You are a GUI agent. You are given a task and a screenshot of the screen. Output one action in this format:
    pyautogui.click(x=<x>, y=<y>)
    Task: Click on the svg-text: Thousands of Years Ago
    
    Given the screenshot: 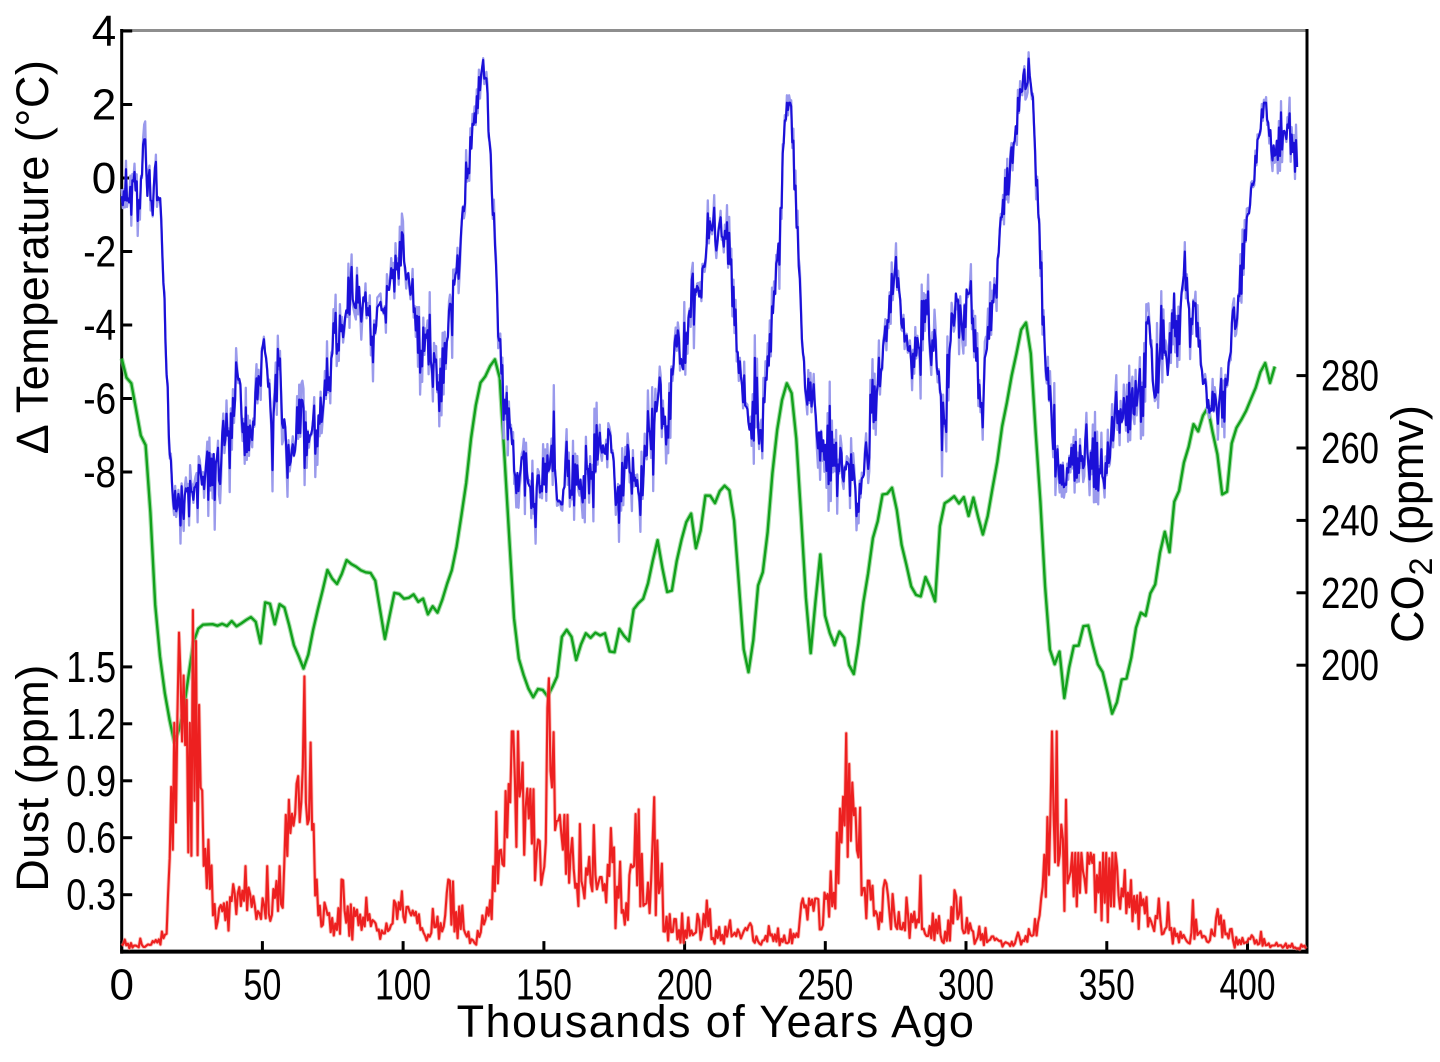 What is the action you would take?
    pyautogui.click(x=716, y=1021)
    